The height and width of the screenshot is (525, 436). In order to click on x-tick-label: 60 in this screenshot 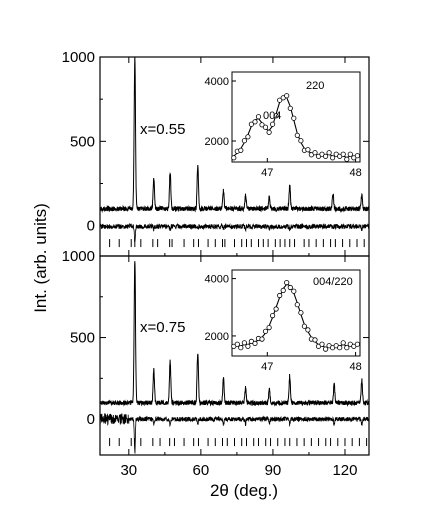, I will do `click(201, 470)`.